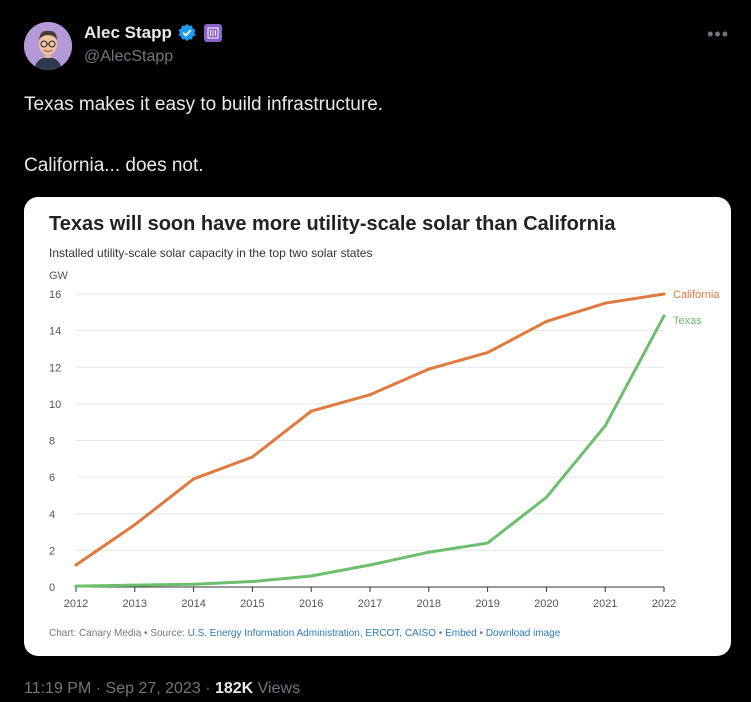  Describe the element at coordinates (487, 604) in the screenshot. I see `x-tick-label: 2019` at that location.